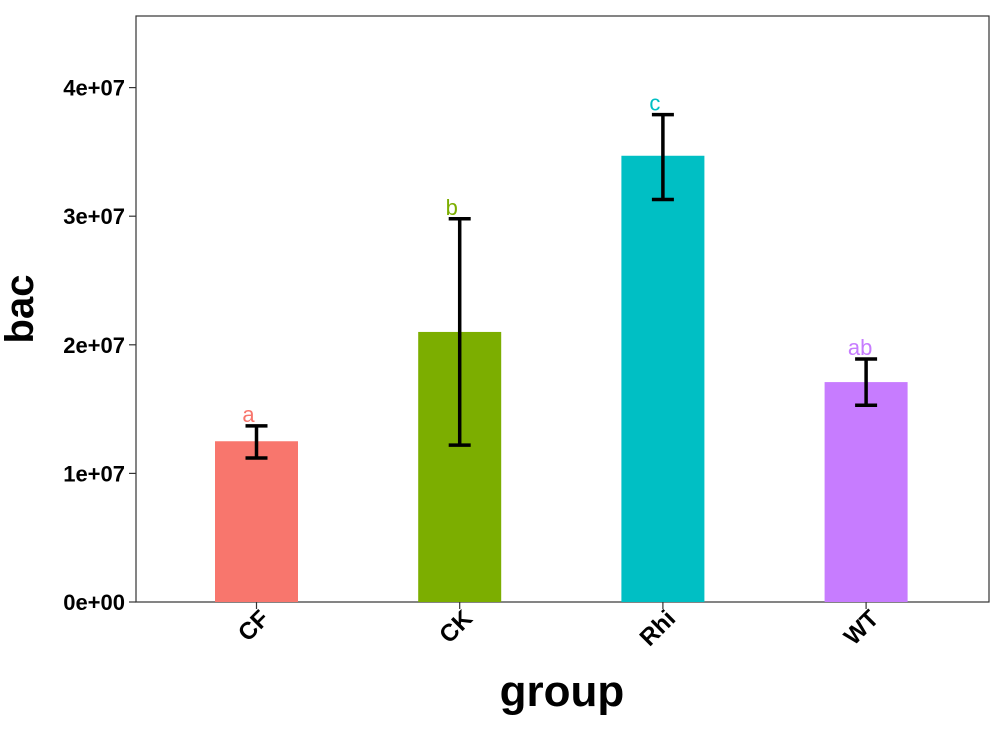 Image resolution: width=1006 pixels, height=730 pixels. Describe the element at coordinates (456, 627) in the screenshot. I see `x-tick-label-ck: CK` at that location.